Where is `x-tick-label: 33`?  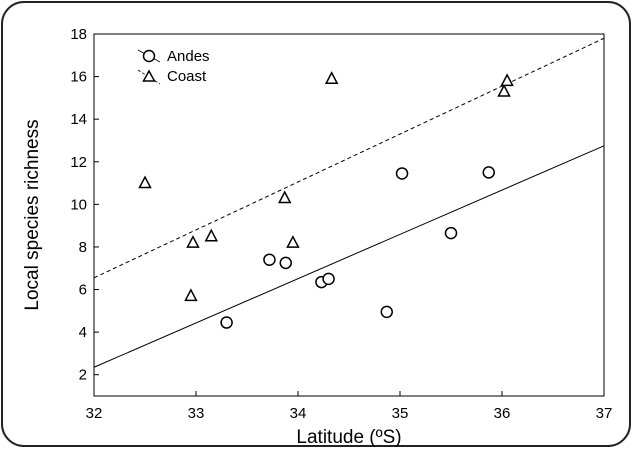
x-tick-label: 33 is located at coordinates (196, 413).